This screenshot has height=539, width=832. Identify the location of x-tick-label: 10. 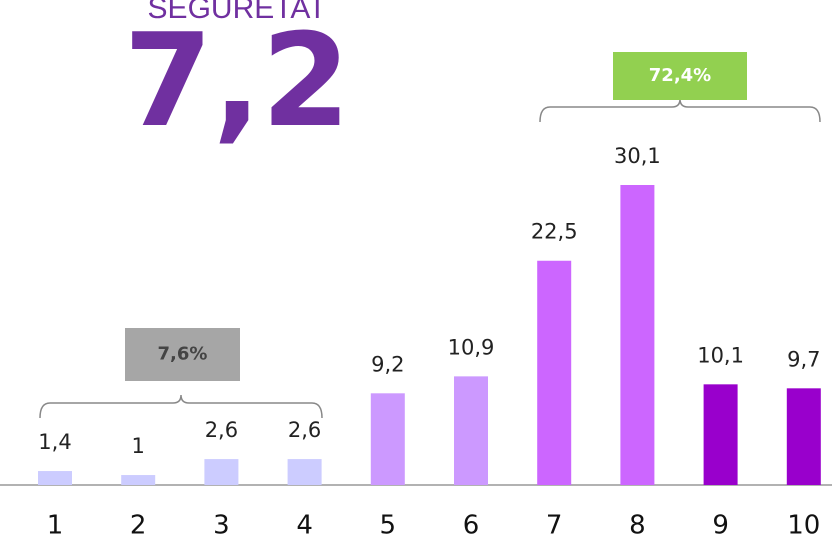
(803, 525).